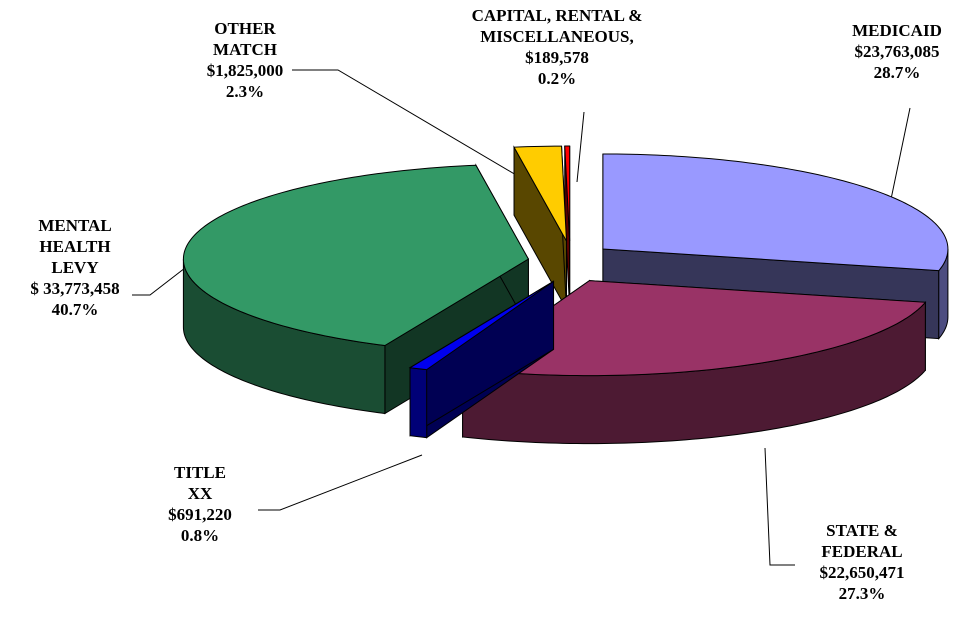  What do you see at coordinates (75, 288) in the screenshot?
I see `slice-value: $ 33,773,458` at bounding box center [75, 288].